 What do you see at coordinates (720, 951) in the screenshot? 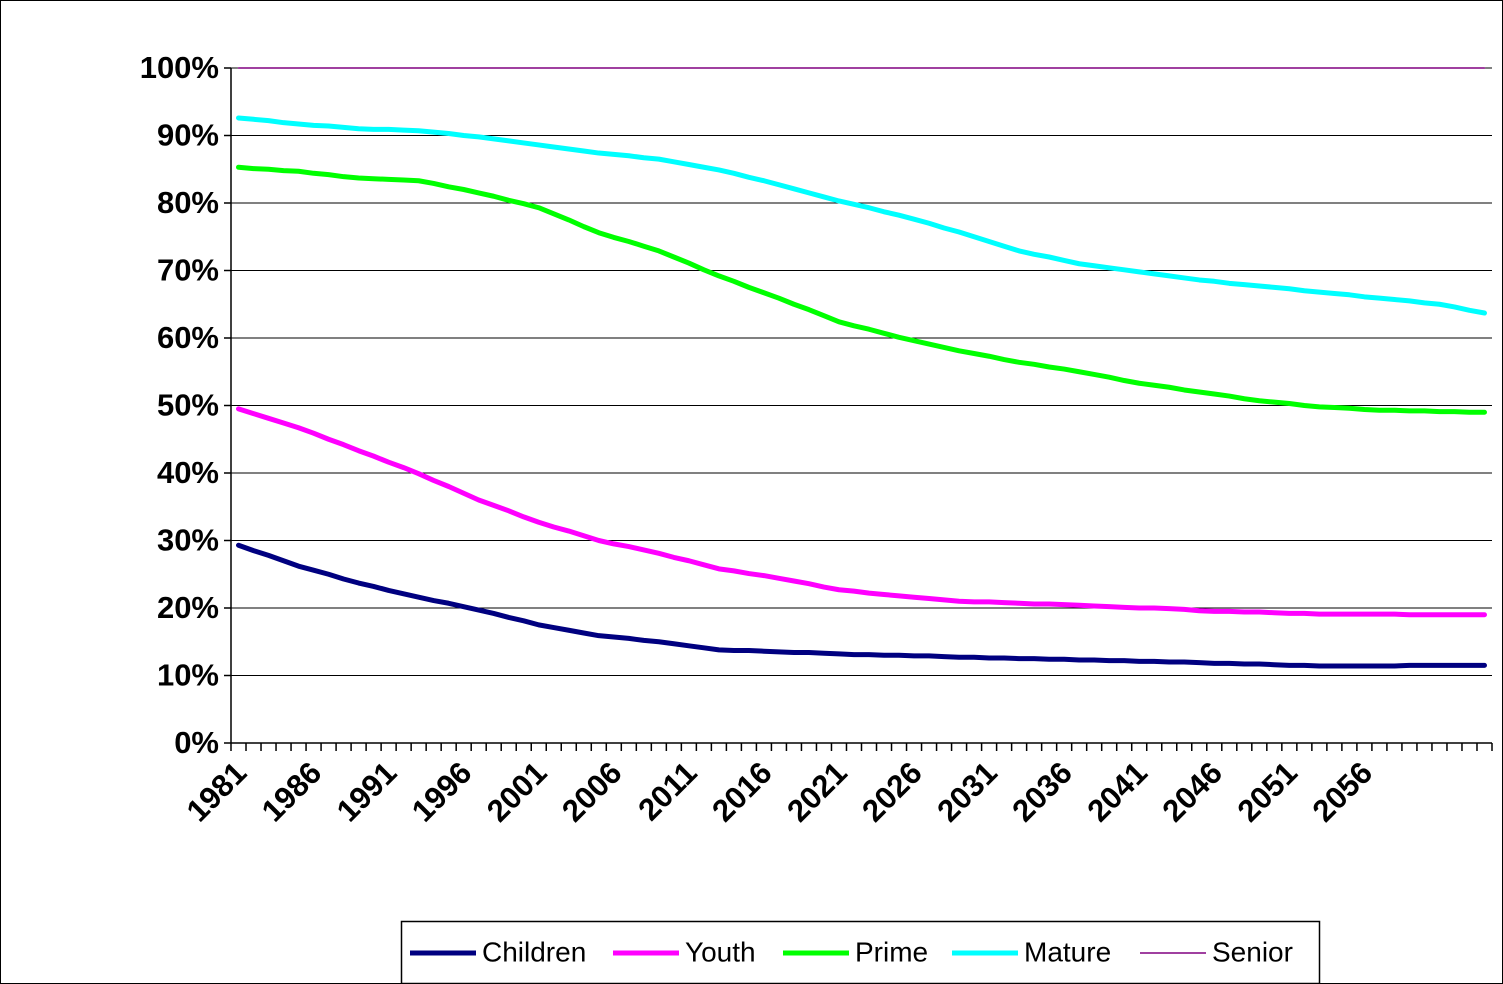
I see `legend-label: Youth` at bounding box center [720, 951].